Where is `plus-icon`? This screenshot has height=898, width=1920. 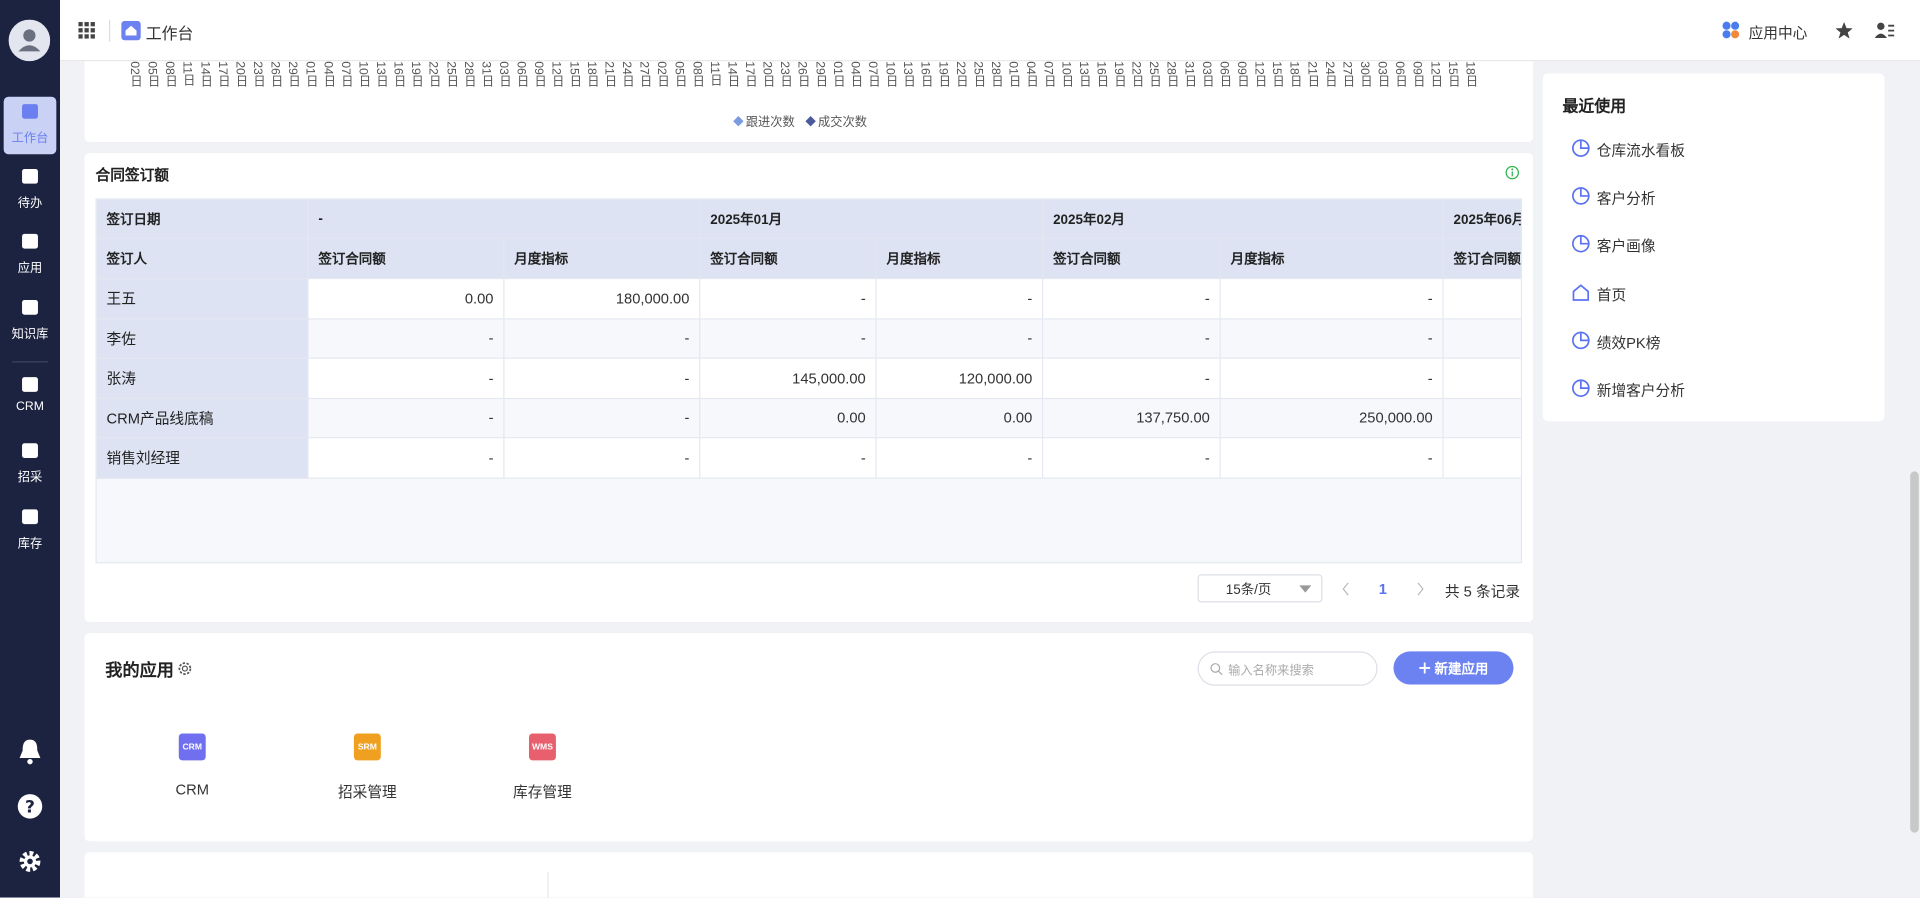
plus-icon is located at coordinates (1424, 668).